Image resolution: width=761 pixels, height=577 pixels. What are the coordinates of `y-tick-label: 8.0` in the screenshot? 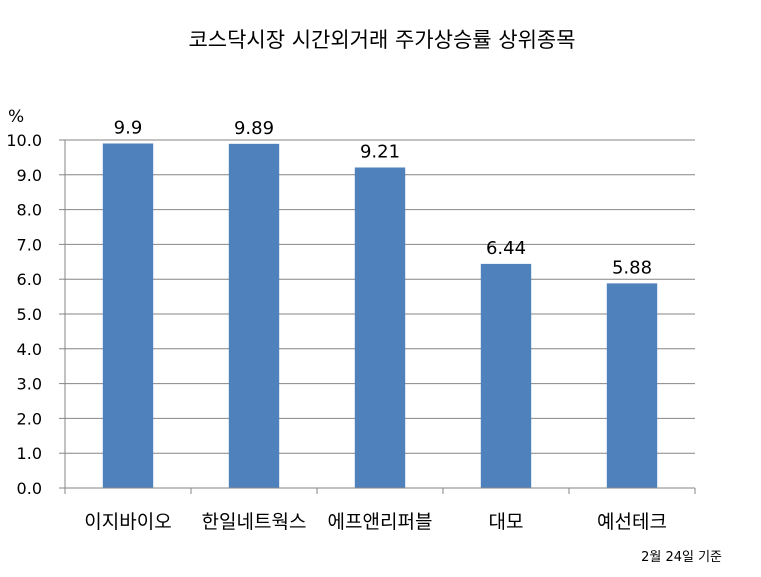 It's located at (29, 210).